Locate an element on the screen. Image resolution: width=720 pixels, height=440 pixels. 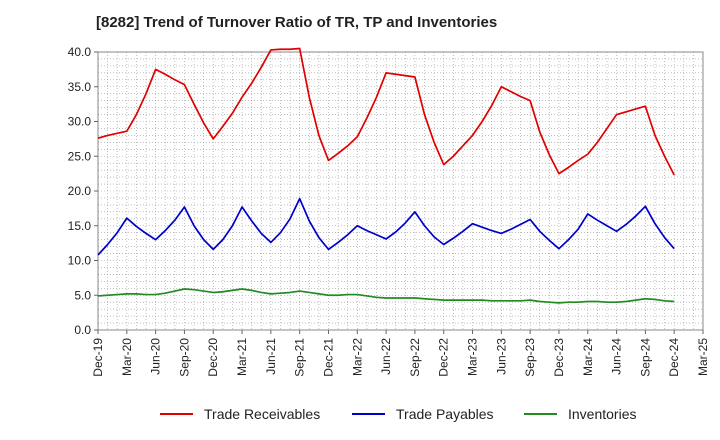
y-tick-label: 30.0 is located at coordinates (80, 122).